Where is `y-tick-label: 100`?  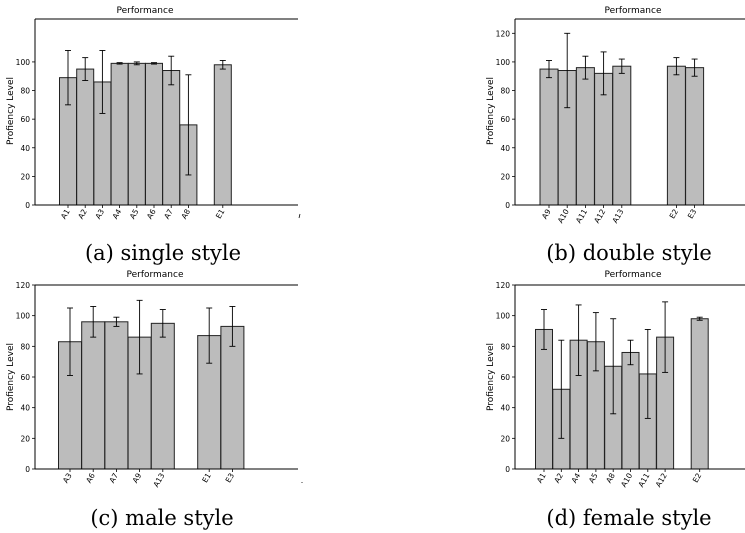
y-tick-label: 100 is located at coordinates (503, 316).